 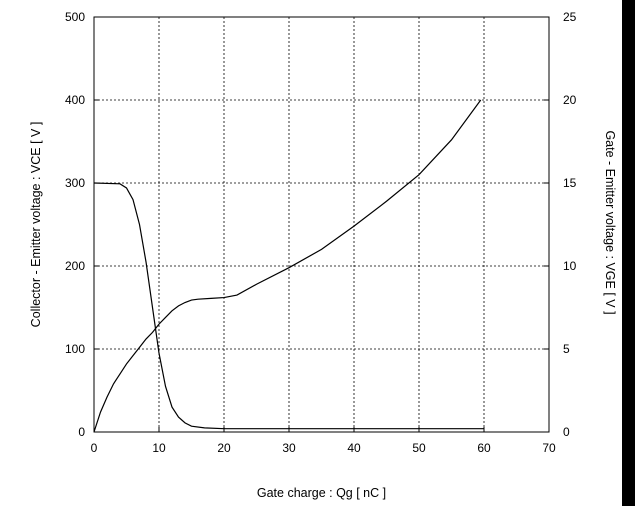 What do you see at coordinates (570, 266) in the screenshot?
I see `y2-tick-label: 10` at bounding box center [570, 266].